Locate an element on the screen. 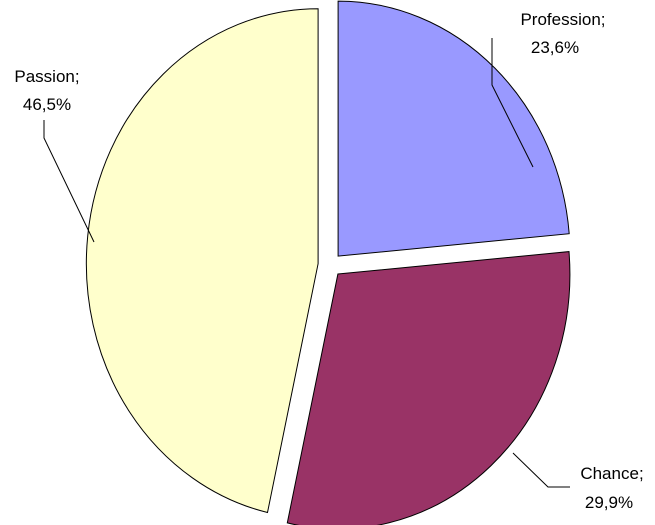 The width and height of the screenshot is (655, 525). value-passion: 46,5% is located at coordinates (47, 104).